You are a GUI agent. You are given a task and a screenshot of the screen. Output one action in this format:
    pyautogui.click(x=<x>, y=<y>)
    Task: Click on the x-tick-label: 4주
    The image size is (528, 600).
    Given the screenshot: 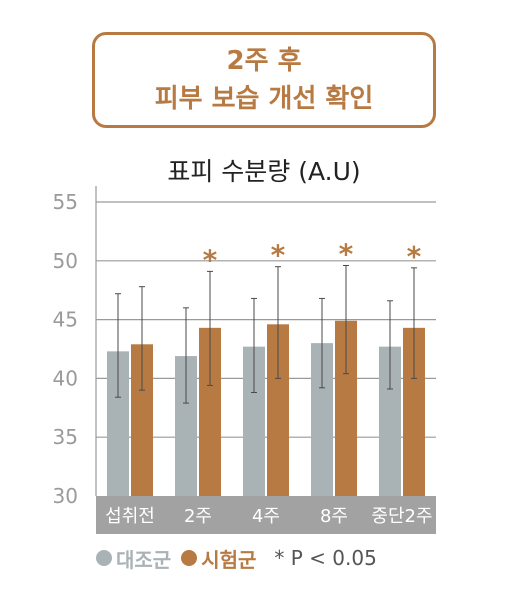 What is the action you would take?
    pyautogui.click(x=266, y=516)
    